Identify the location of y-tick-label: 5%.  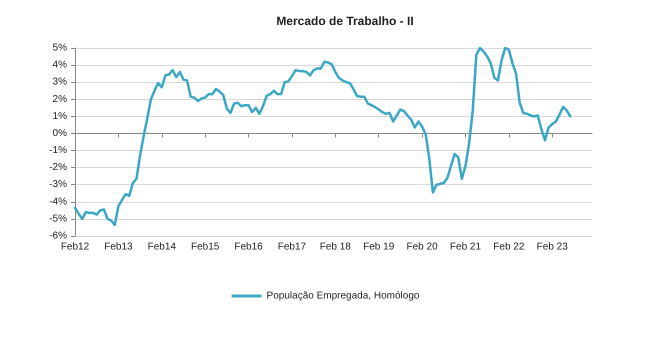
(60, 48).